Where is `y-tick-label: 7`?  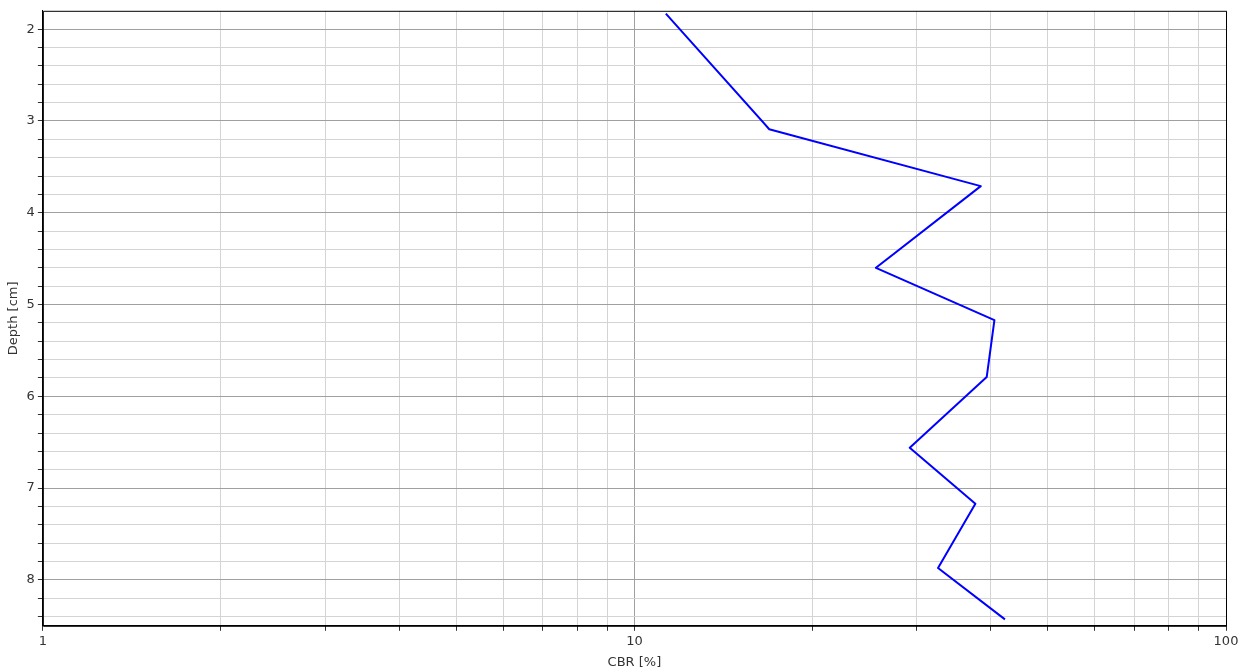 y-tick-label: 7 is located at coordinates (30, 487).